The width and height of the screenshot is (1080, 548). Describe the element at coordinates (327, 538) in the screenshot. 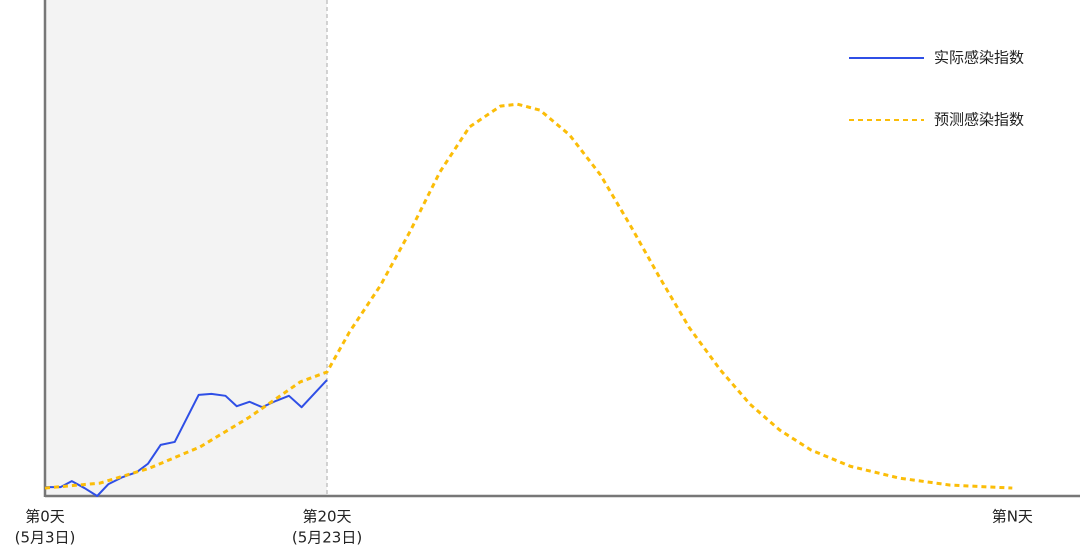

I see `x-tick-date: (5月23日)` at that location.